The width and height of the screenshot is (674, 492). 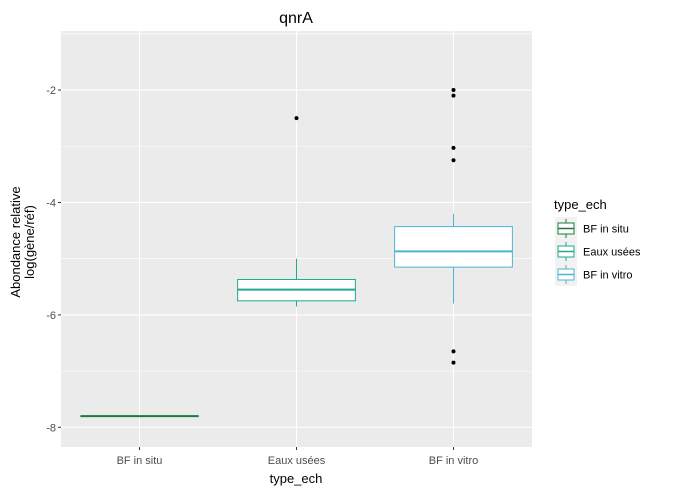 I want to click on legend: type_ech BF in situ Eaux usées BF in vitro, so click(x=597, y=241).